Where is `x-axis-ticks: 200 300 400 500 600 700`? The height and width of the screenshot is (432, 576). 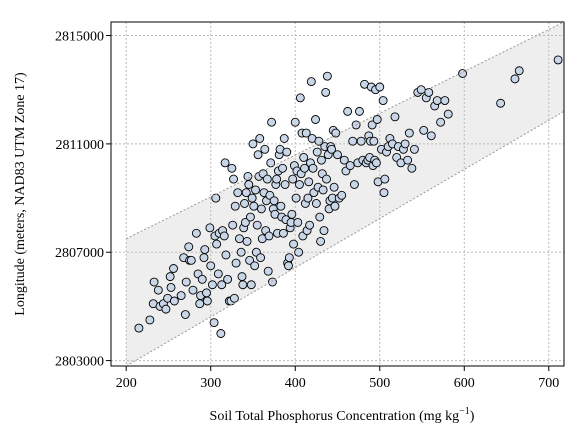
x-axis-ticks: 200 300 400 500 600 700 is located at coordinates (337, 378).